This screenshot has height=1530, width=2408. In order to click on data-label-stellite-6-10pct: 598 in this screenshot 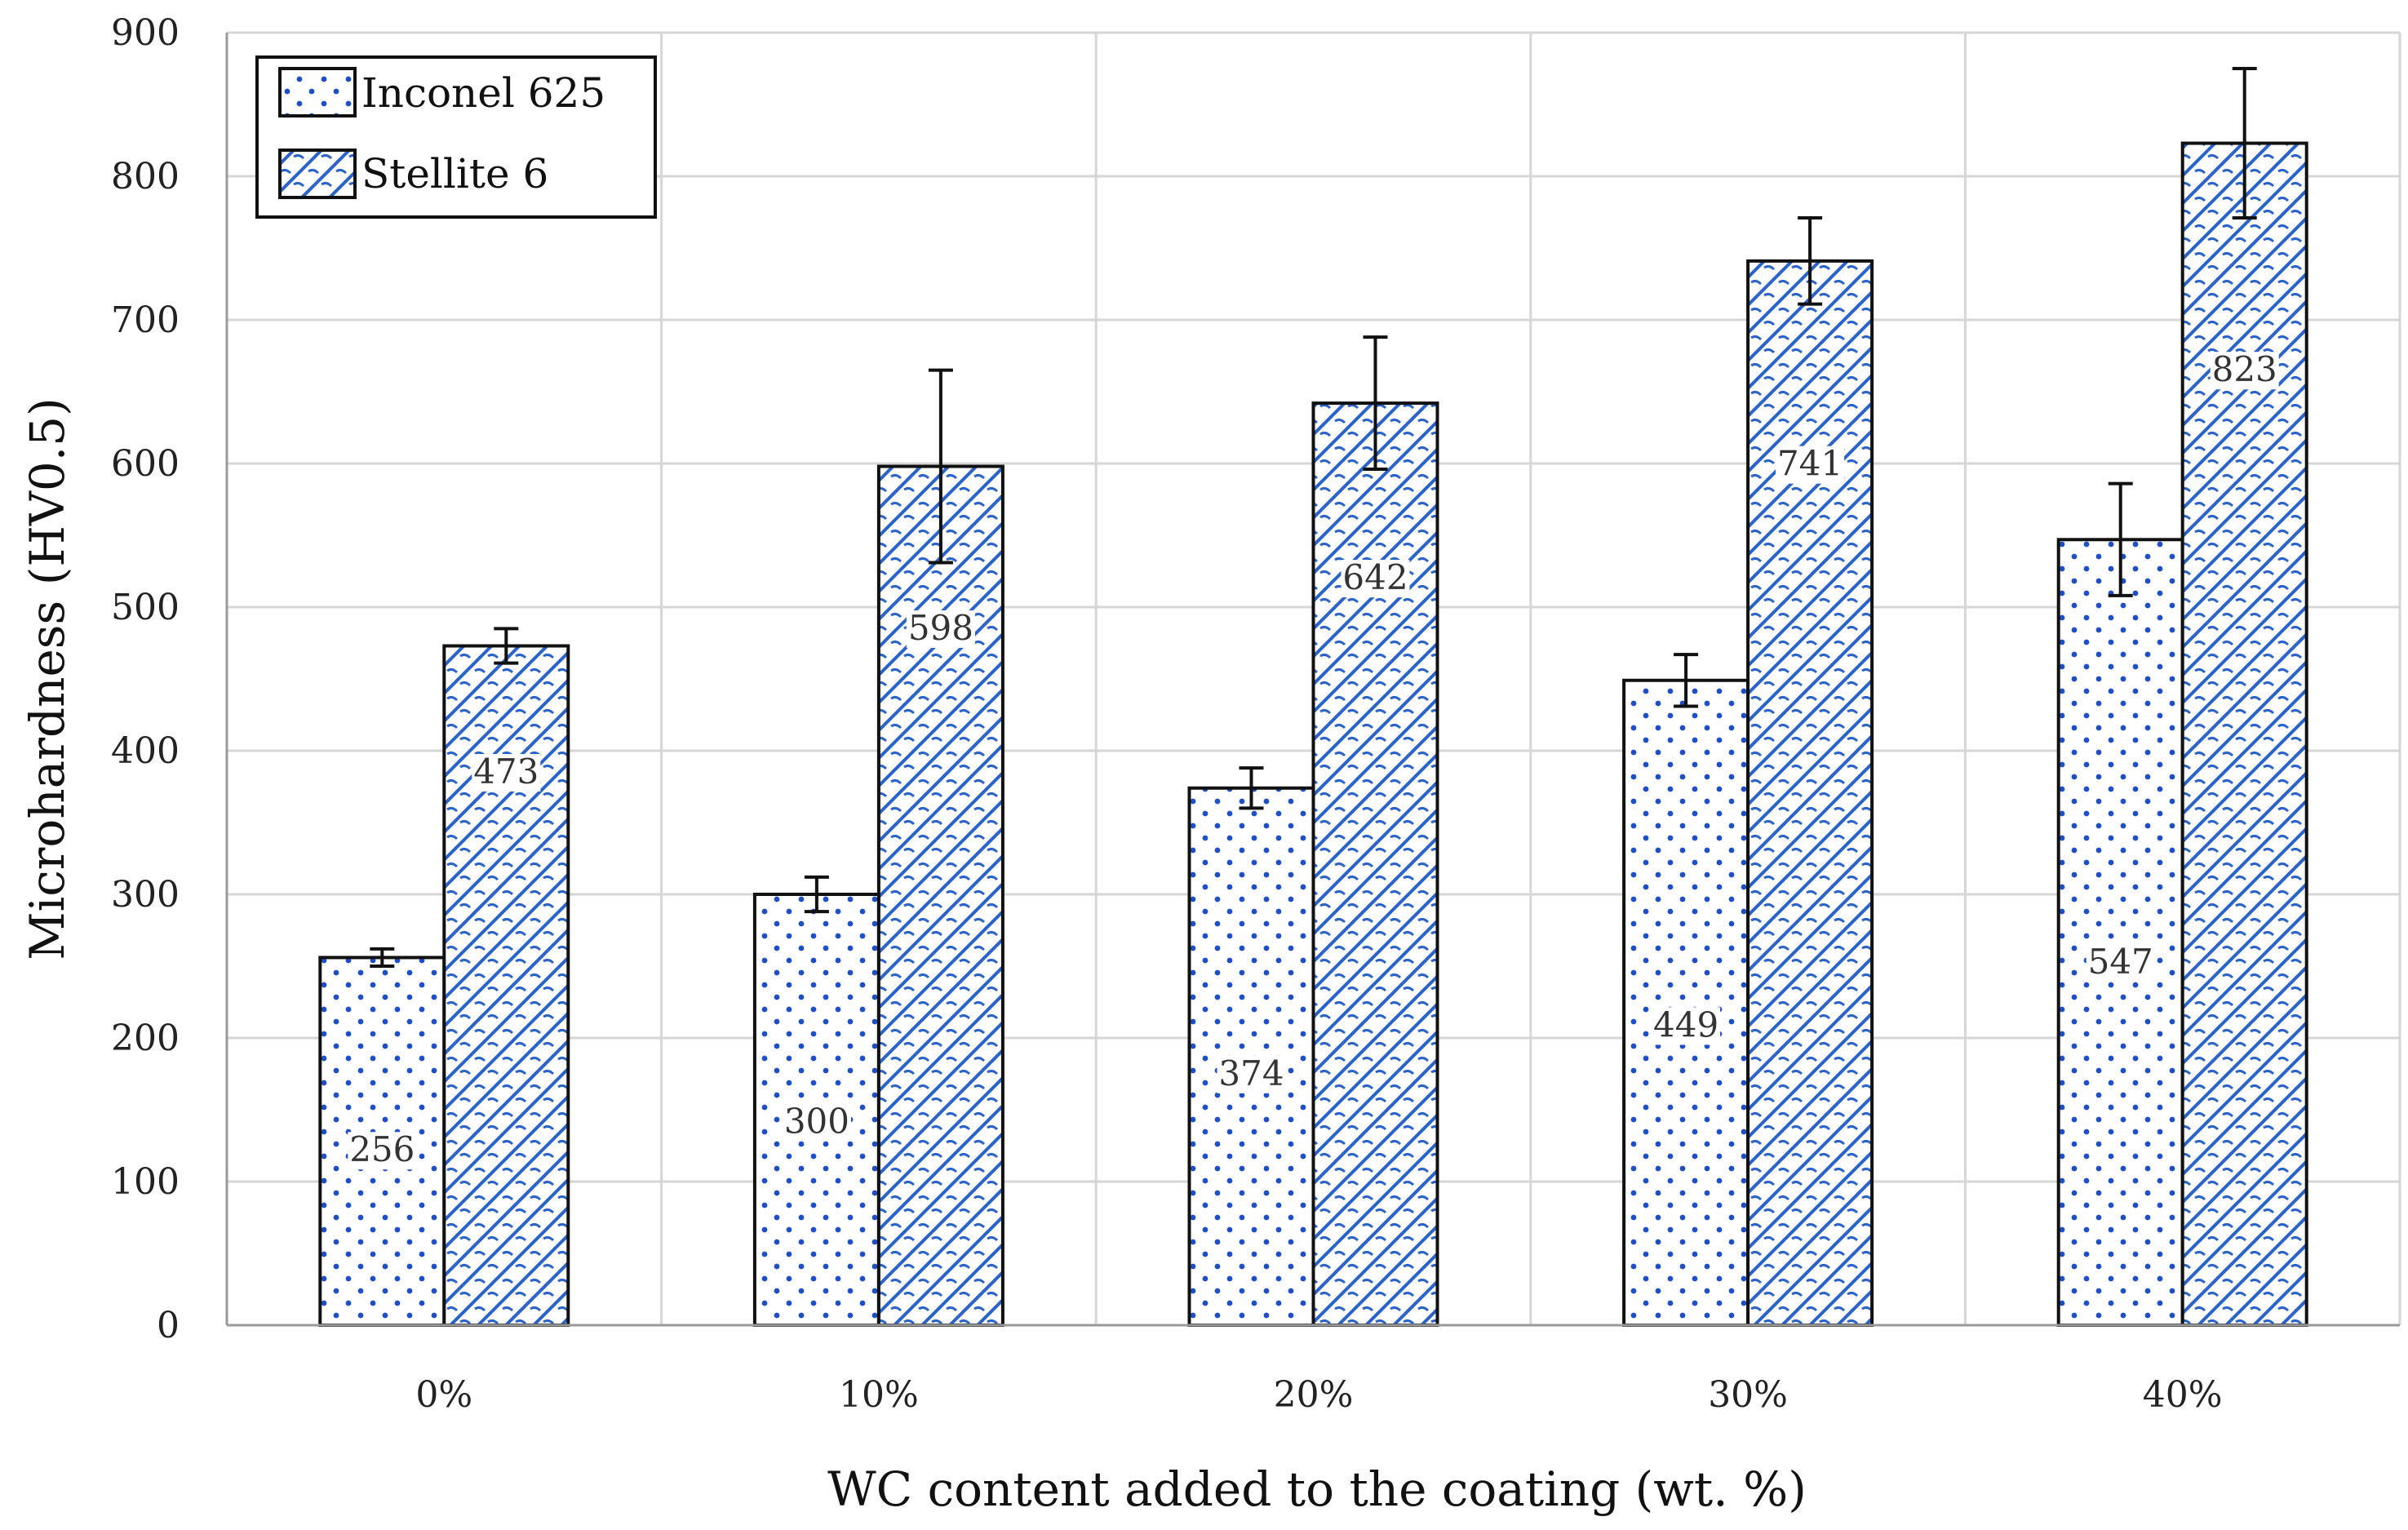, I will do `click(940, 628)`.